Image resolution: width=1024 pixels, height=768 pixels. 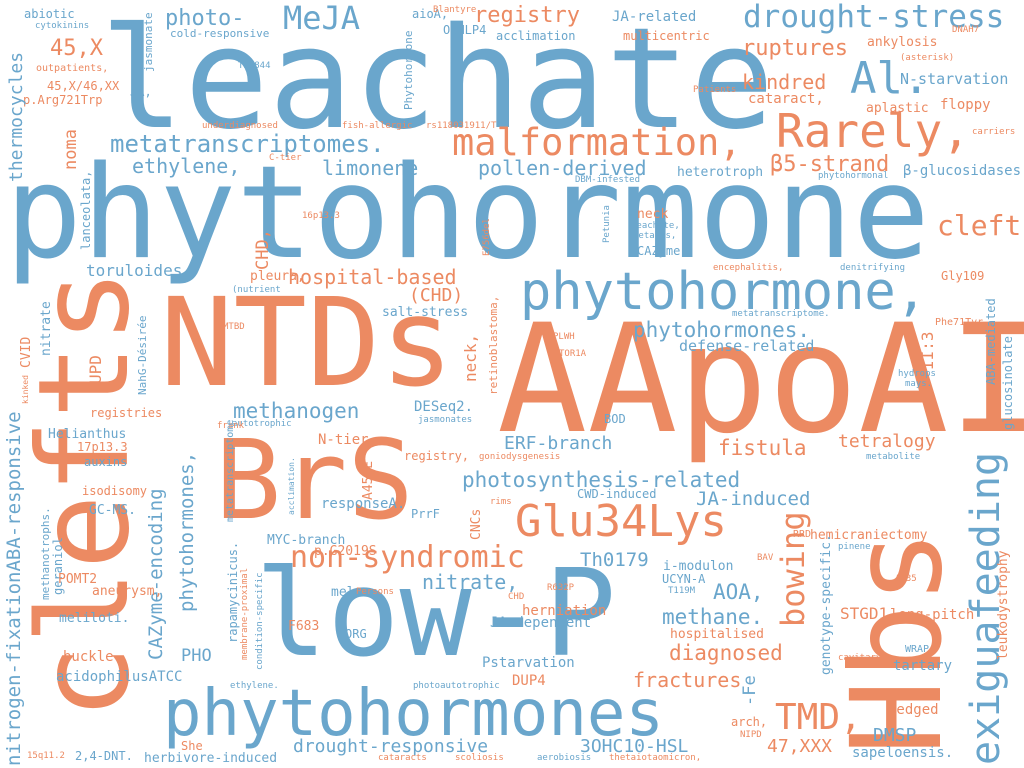 What do you see at coordinates (192, 746) in the screenshot?
I see `word-she: She` at bounding box center [192, 746].